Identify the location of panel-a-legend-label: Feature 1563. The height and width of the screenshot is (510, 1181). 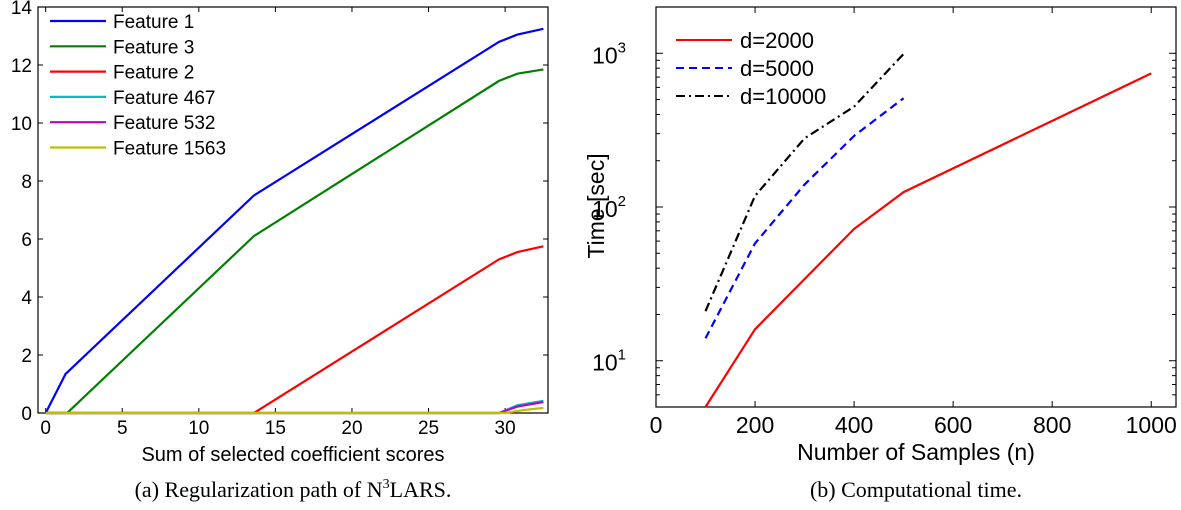
(169, 149).